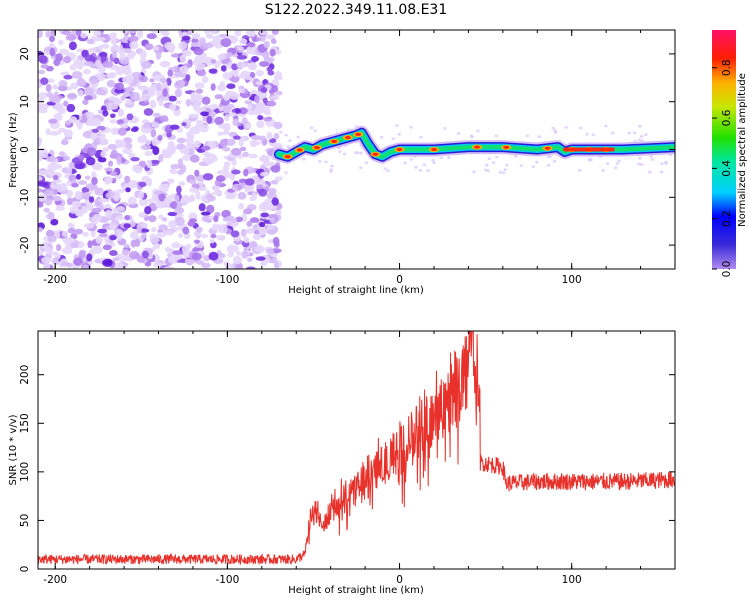 The image size is (750, 600). I want to click on snr-ylabel: SNR (10 * v/v), so click(13, 449).